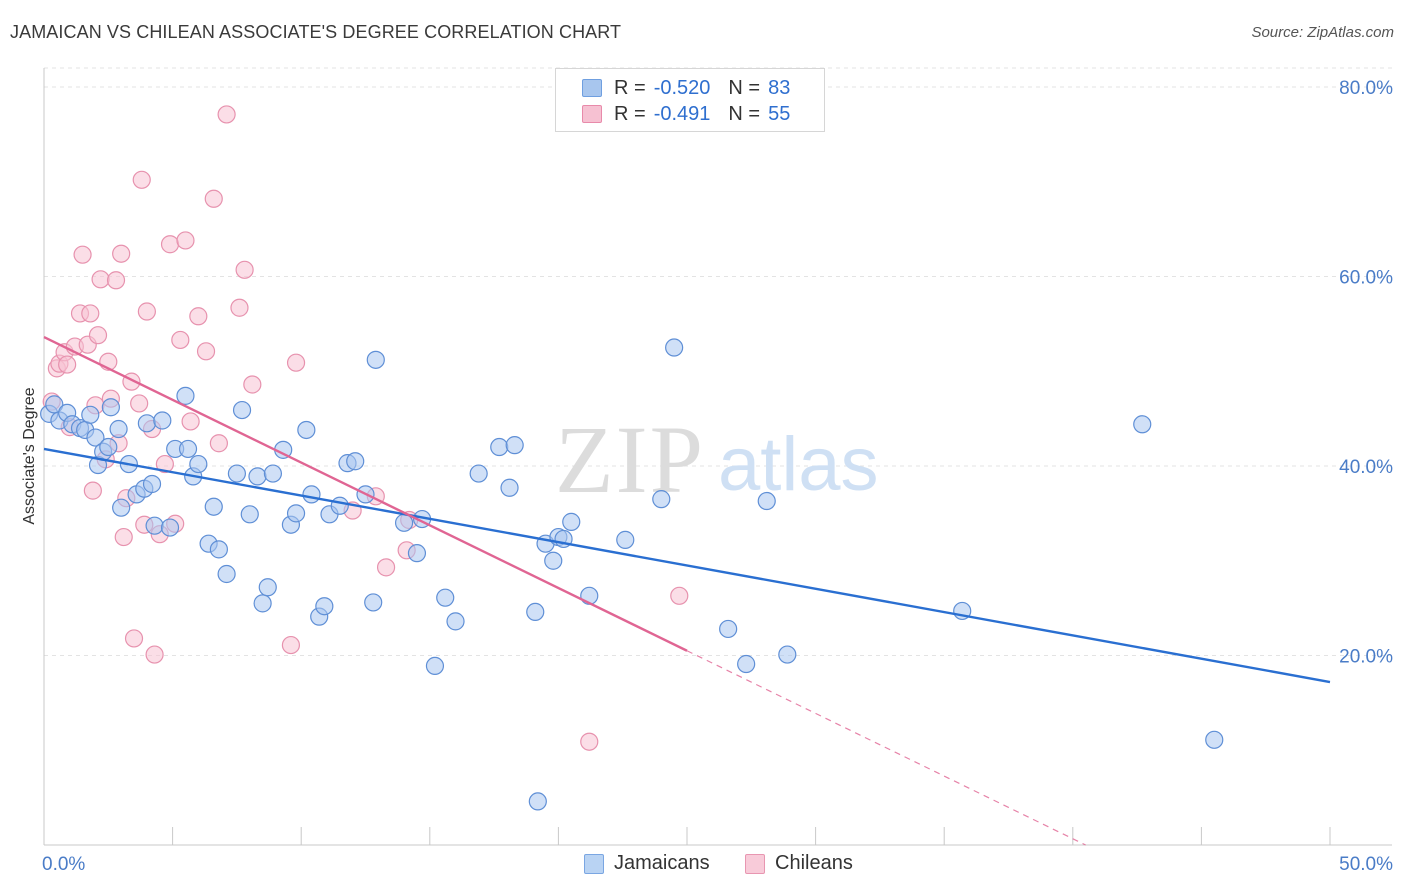 This screenshot has width=1406, height=892. Describe the element at coordinates (592, 114) in the screenshot. I see `legend-swatch-pink` at that location.